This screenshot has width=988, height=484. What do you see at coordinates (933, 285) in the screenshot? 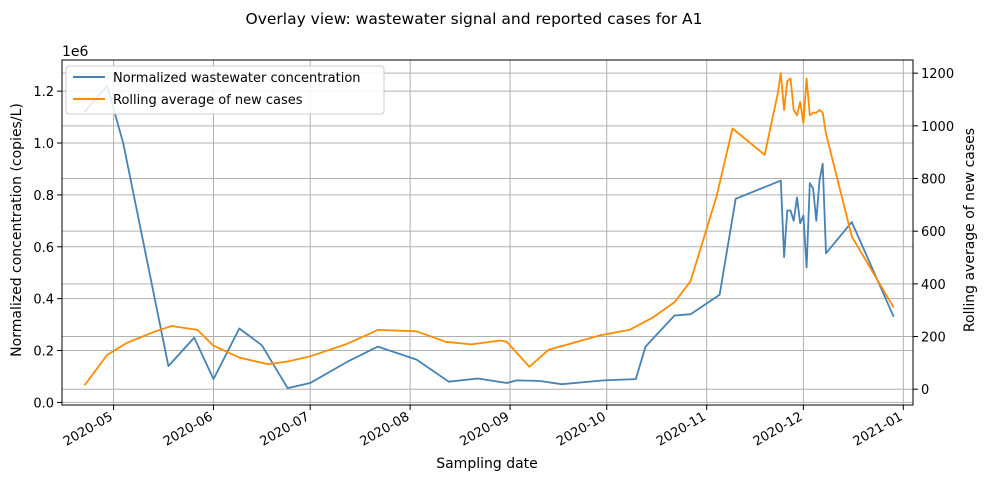
I see `y-right-tick-label: 400` at bounding box center [933, 285].